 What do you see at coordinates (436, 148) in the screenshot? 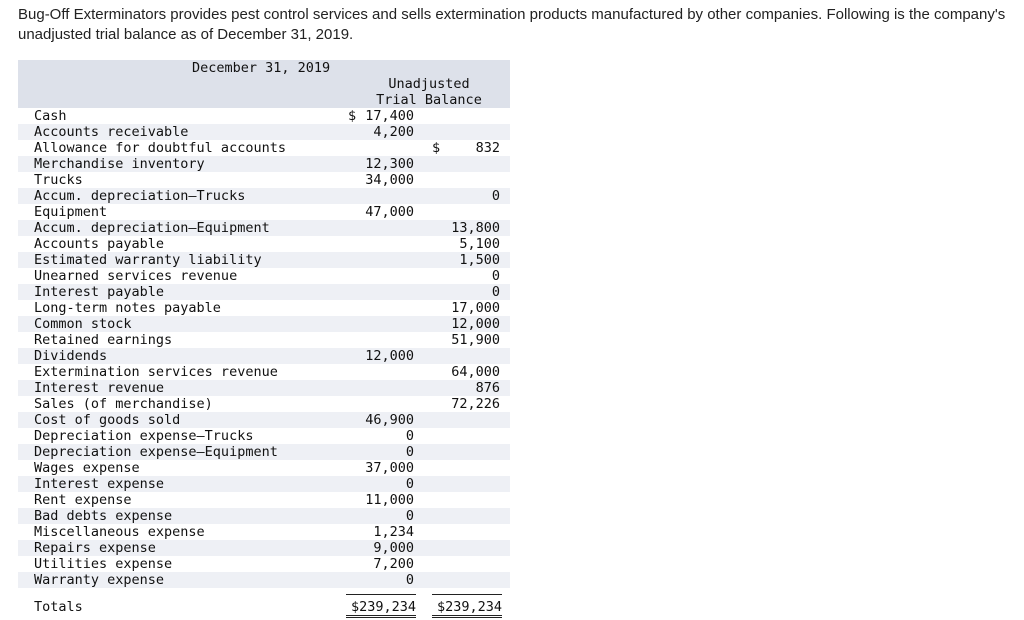
I see `credit-currency-symbol: $` at bounding box center [436, 148].